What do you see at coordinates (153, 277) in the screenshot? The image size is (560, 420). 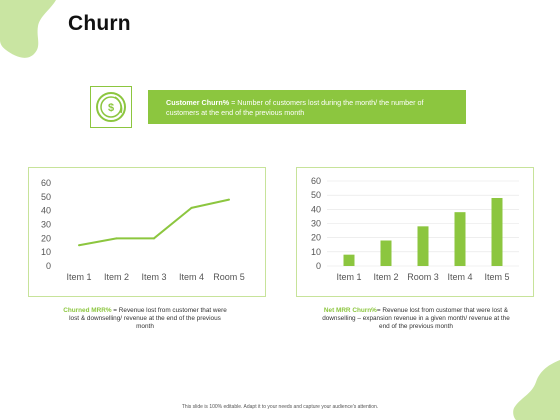 I see `x-tick-label: Item 3` at bounding box center [153, 277].